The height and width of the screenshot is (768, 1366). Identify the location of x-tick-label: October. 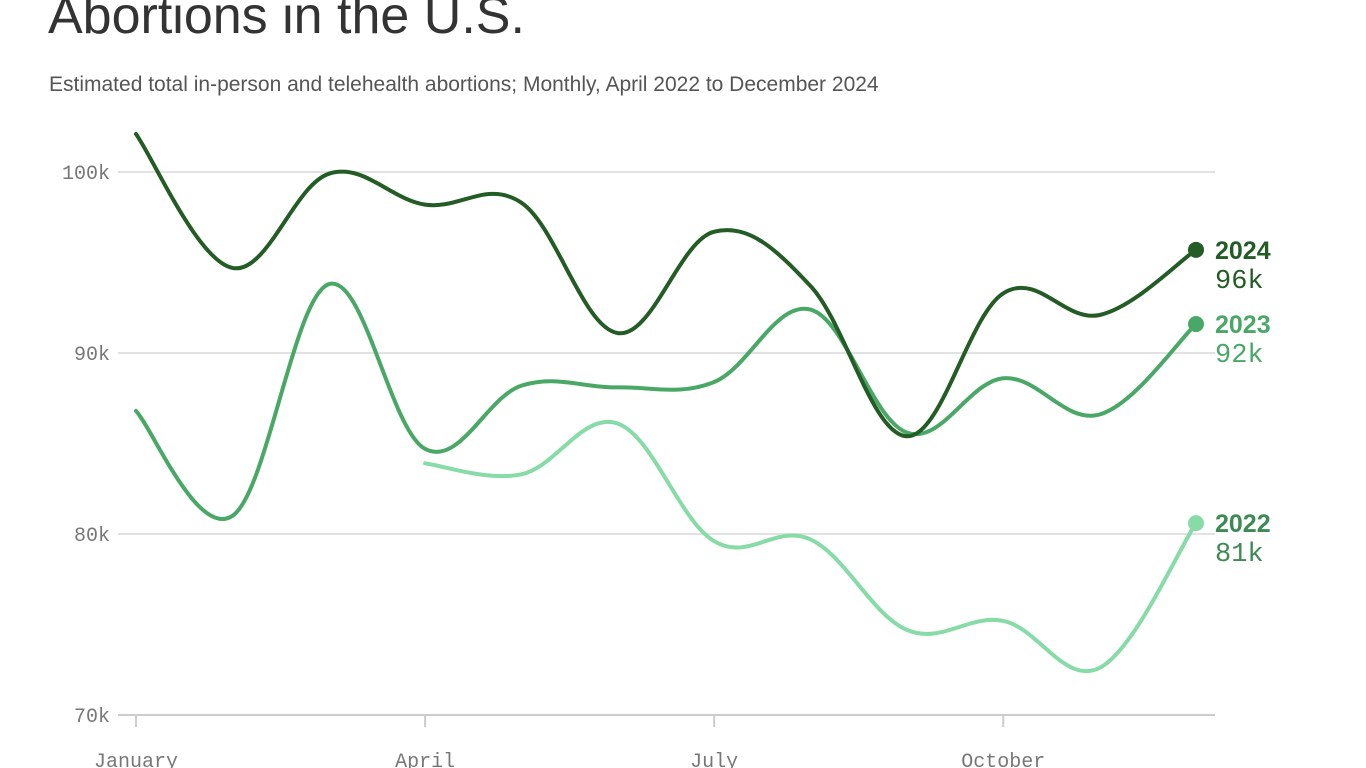
(1003, 759).